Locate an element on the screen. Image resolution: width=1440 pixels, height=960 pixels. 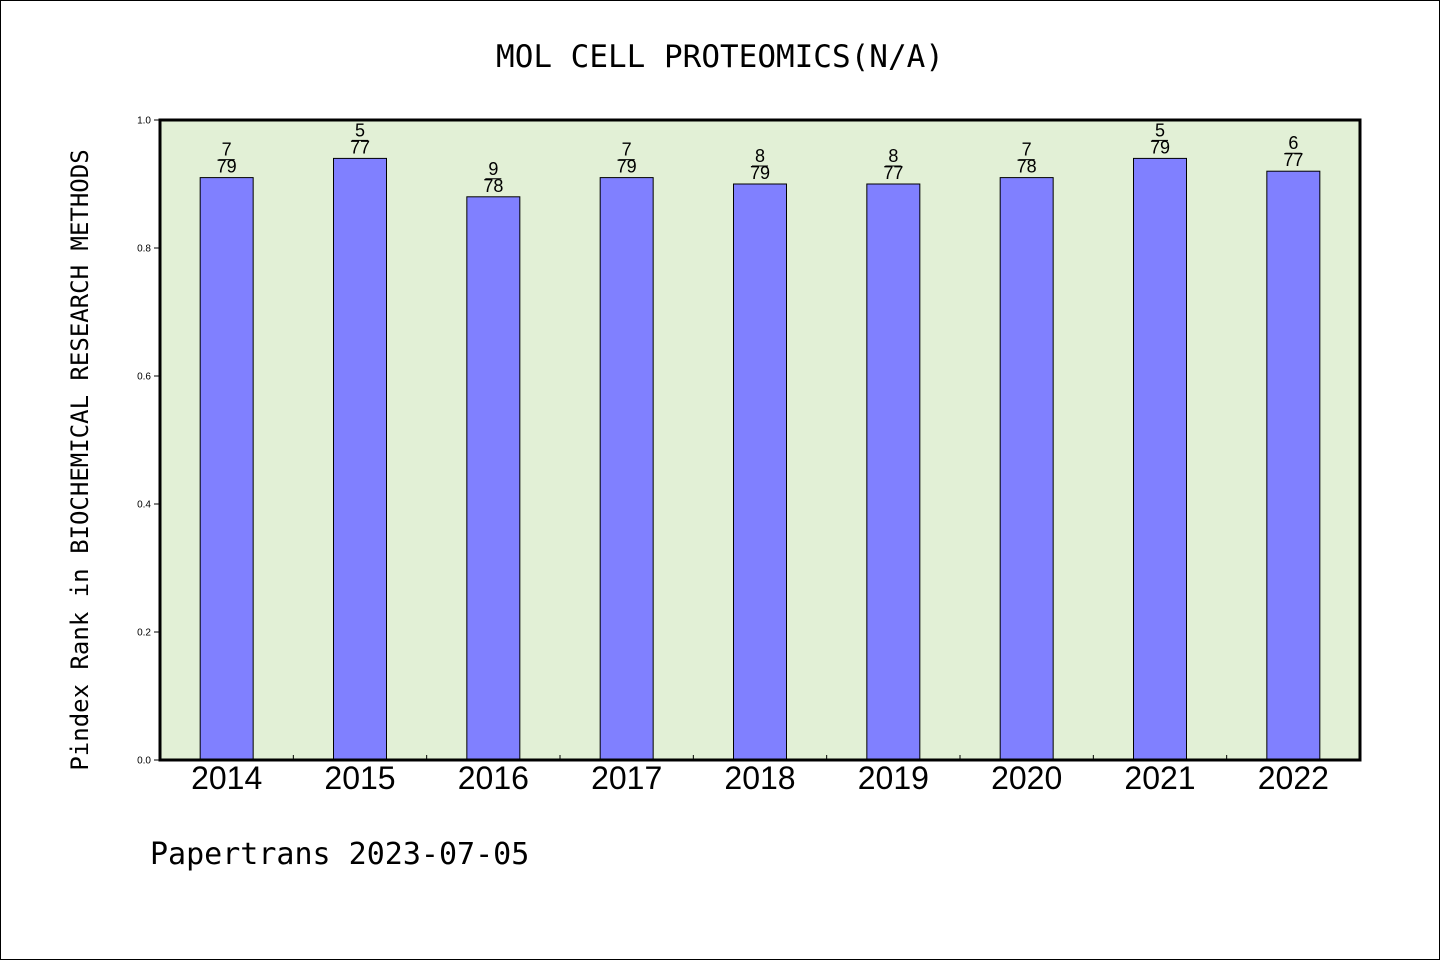
rank-numerator-2017: 7 is located at coordinates (627, 150).